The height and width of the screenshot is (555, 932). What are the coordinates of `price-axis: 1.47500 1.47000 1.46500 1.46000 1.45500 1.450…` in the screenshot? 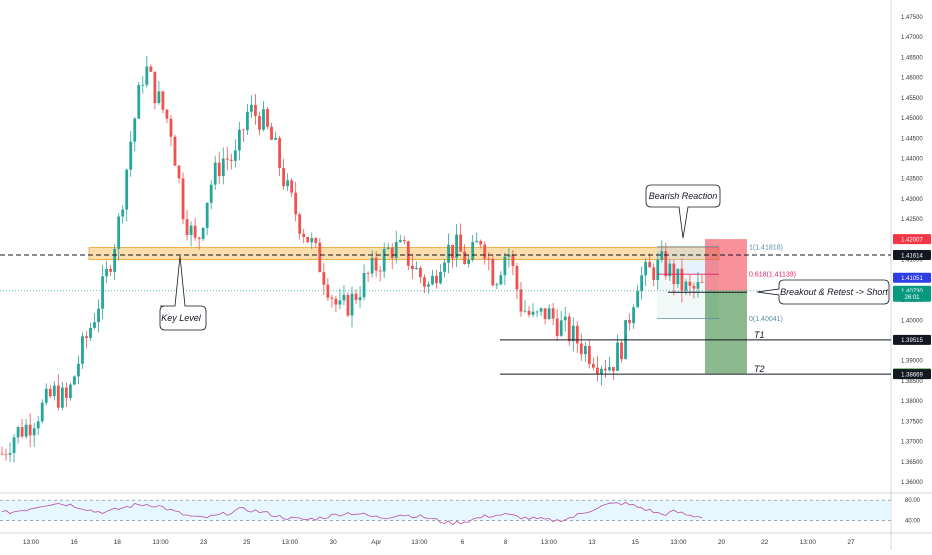 It's located at (912, 250).